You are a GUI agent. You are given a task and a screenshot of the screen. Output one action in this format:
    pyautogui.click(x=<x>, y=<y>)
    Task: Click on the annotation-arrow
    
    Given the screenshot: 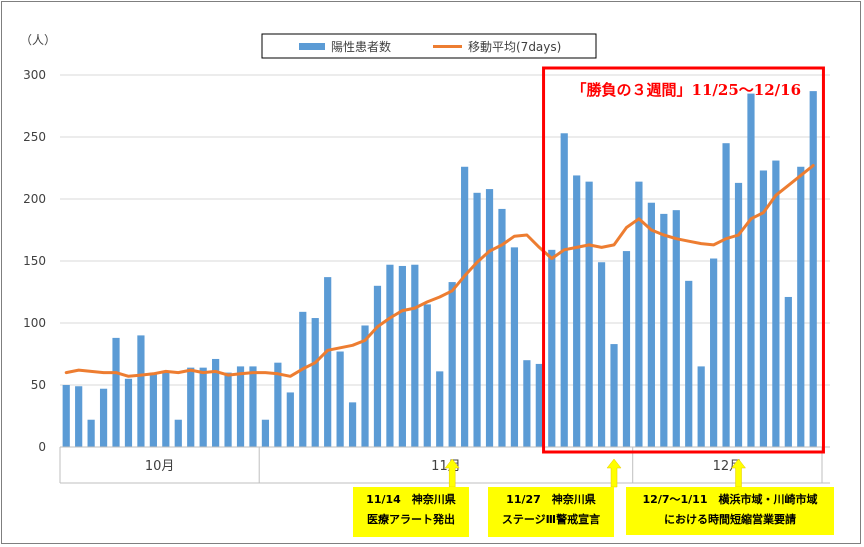 What is the action you would take?
    pyautogui.click(x=614, y=473)
    